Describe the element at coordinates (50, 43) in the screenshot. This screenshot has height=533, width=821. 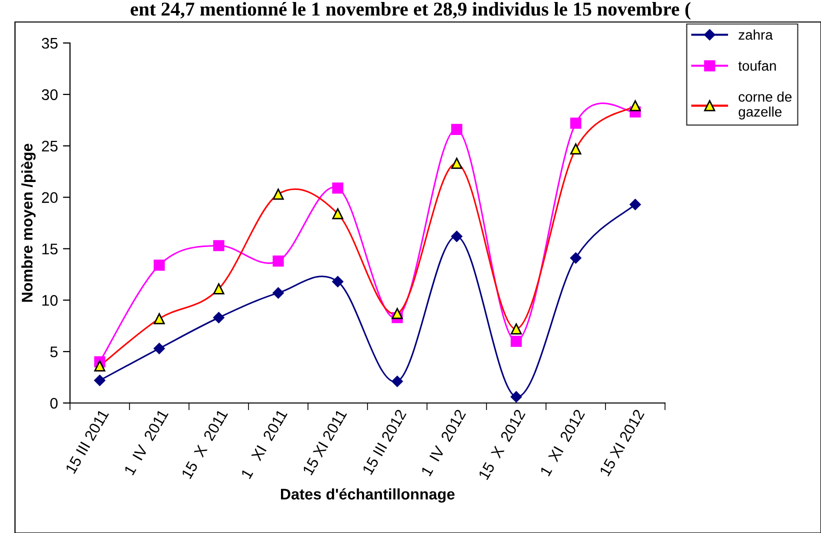
I see `y-tick-label: 35` at that location.